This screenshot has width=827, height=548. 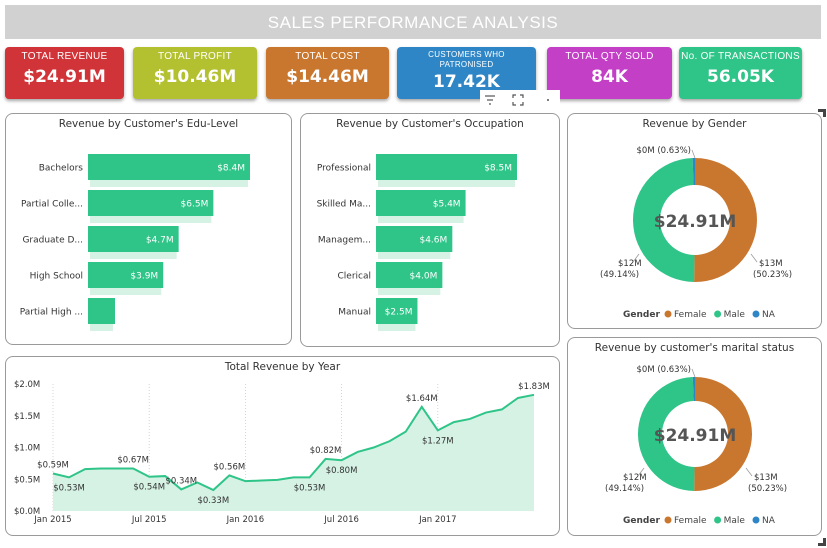 What do you see at coordinates (447, 205) in the screenshot?
I see `bar-data-label: $5.4M` at bounding box center [447, 205].